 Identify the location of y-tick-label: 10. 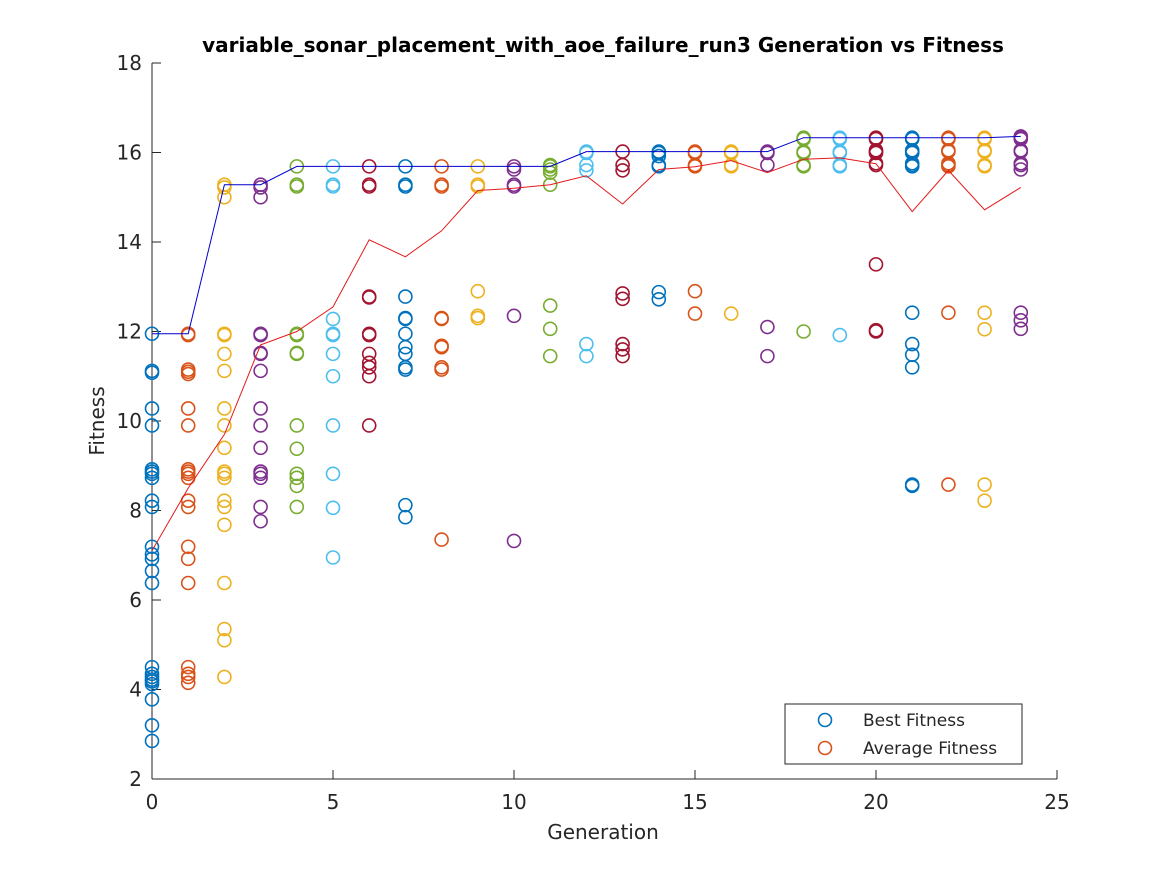
(129, 421).